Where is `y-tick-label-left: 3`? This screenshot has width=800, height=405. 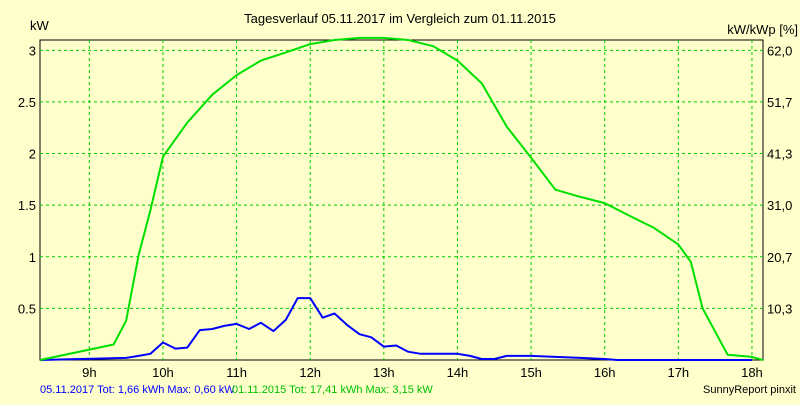
y-tick-label-left: 3 is located at coordinates (32, 50).